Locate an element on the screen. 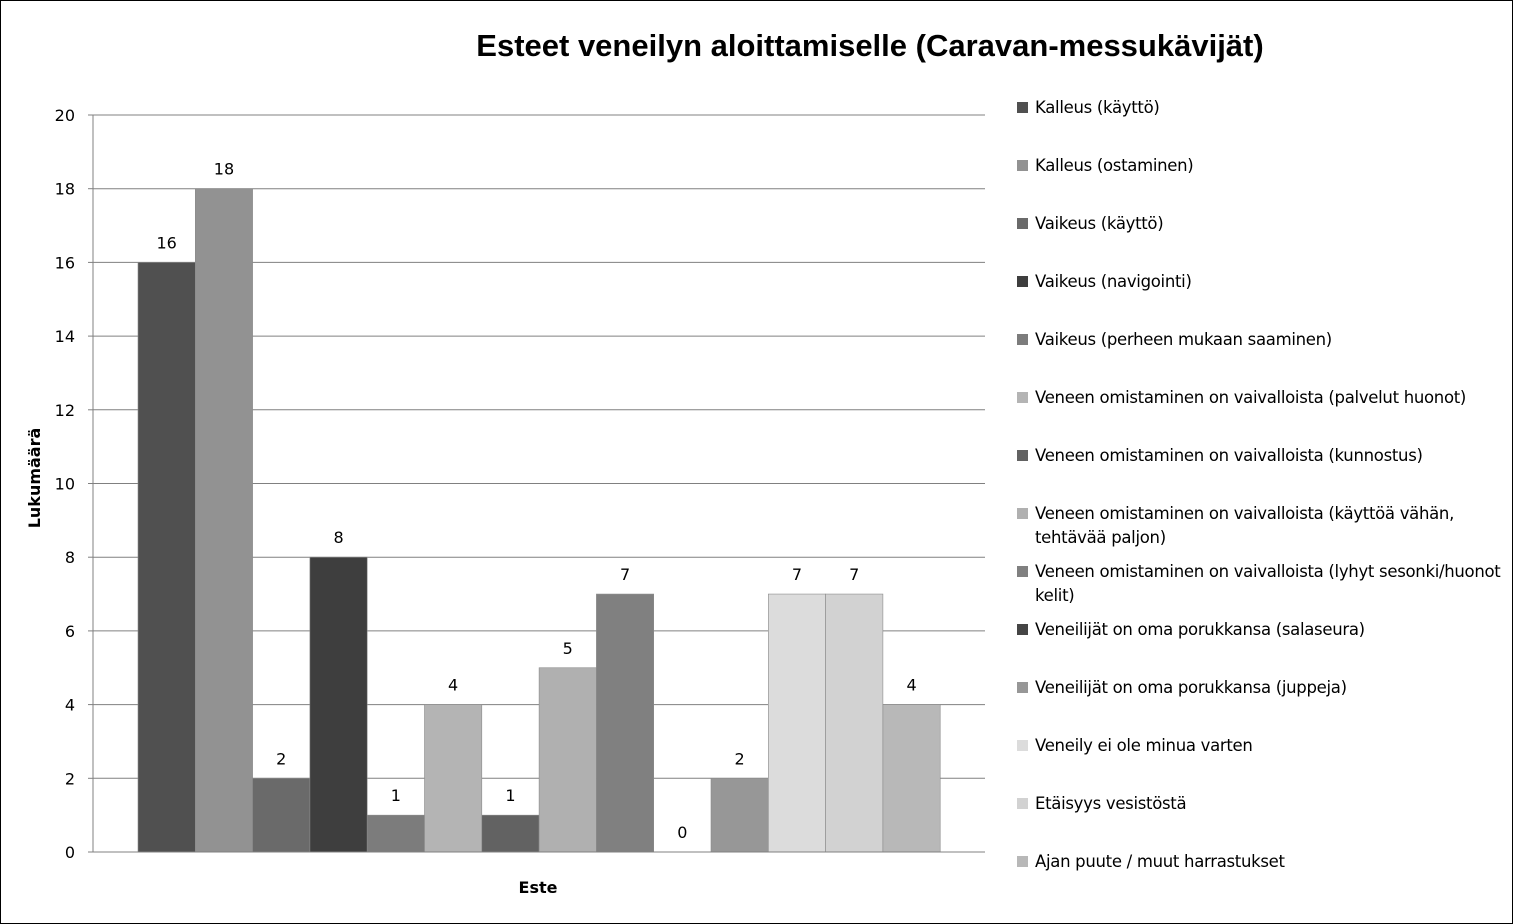 This screenshot has width=1513, height=924. legend-item: Veneilijät on oma porukkansa (juppeja) is located at coordinates (1260, 688).